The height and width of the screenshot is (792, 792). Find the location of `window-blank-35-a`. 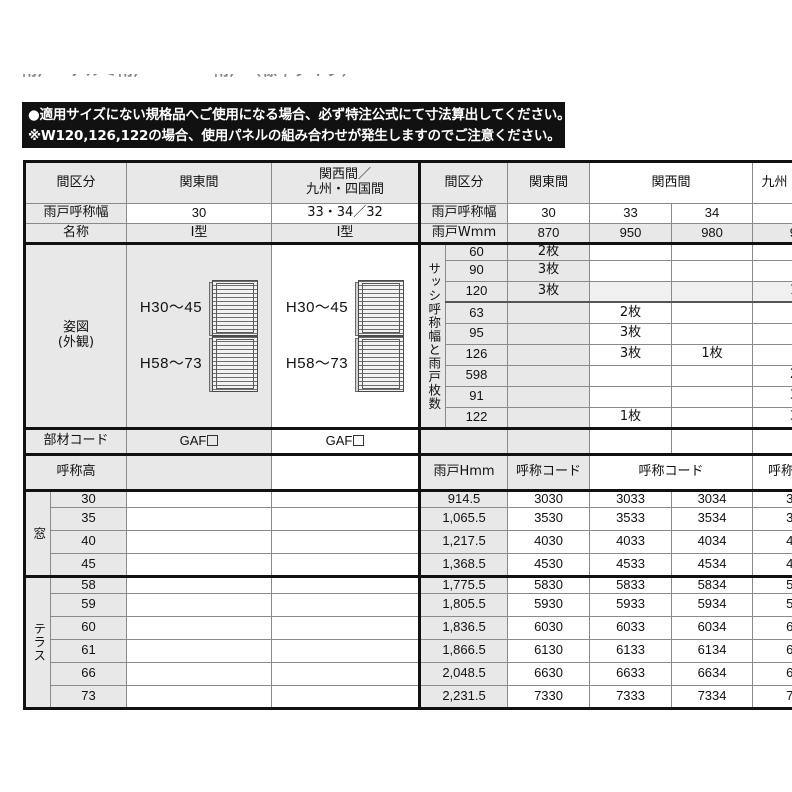

window-blank-35-a is located at coordinates (199, 518).